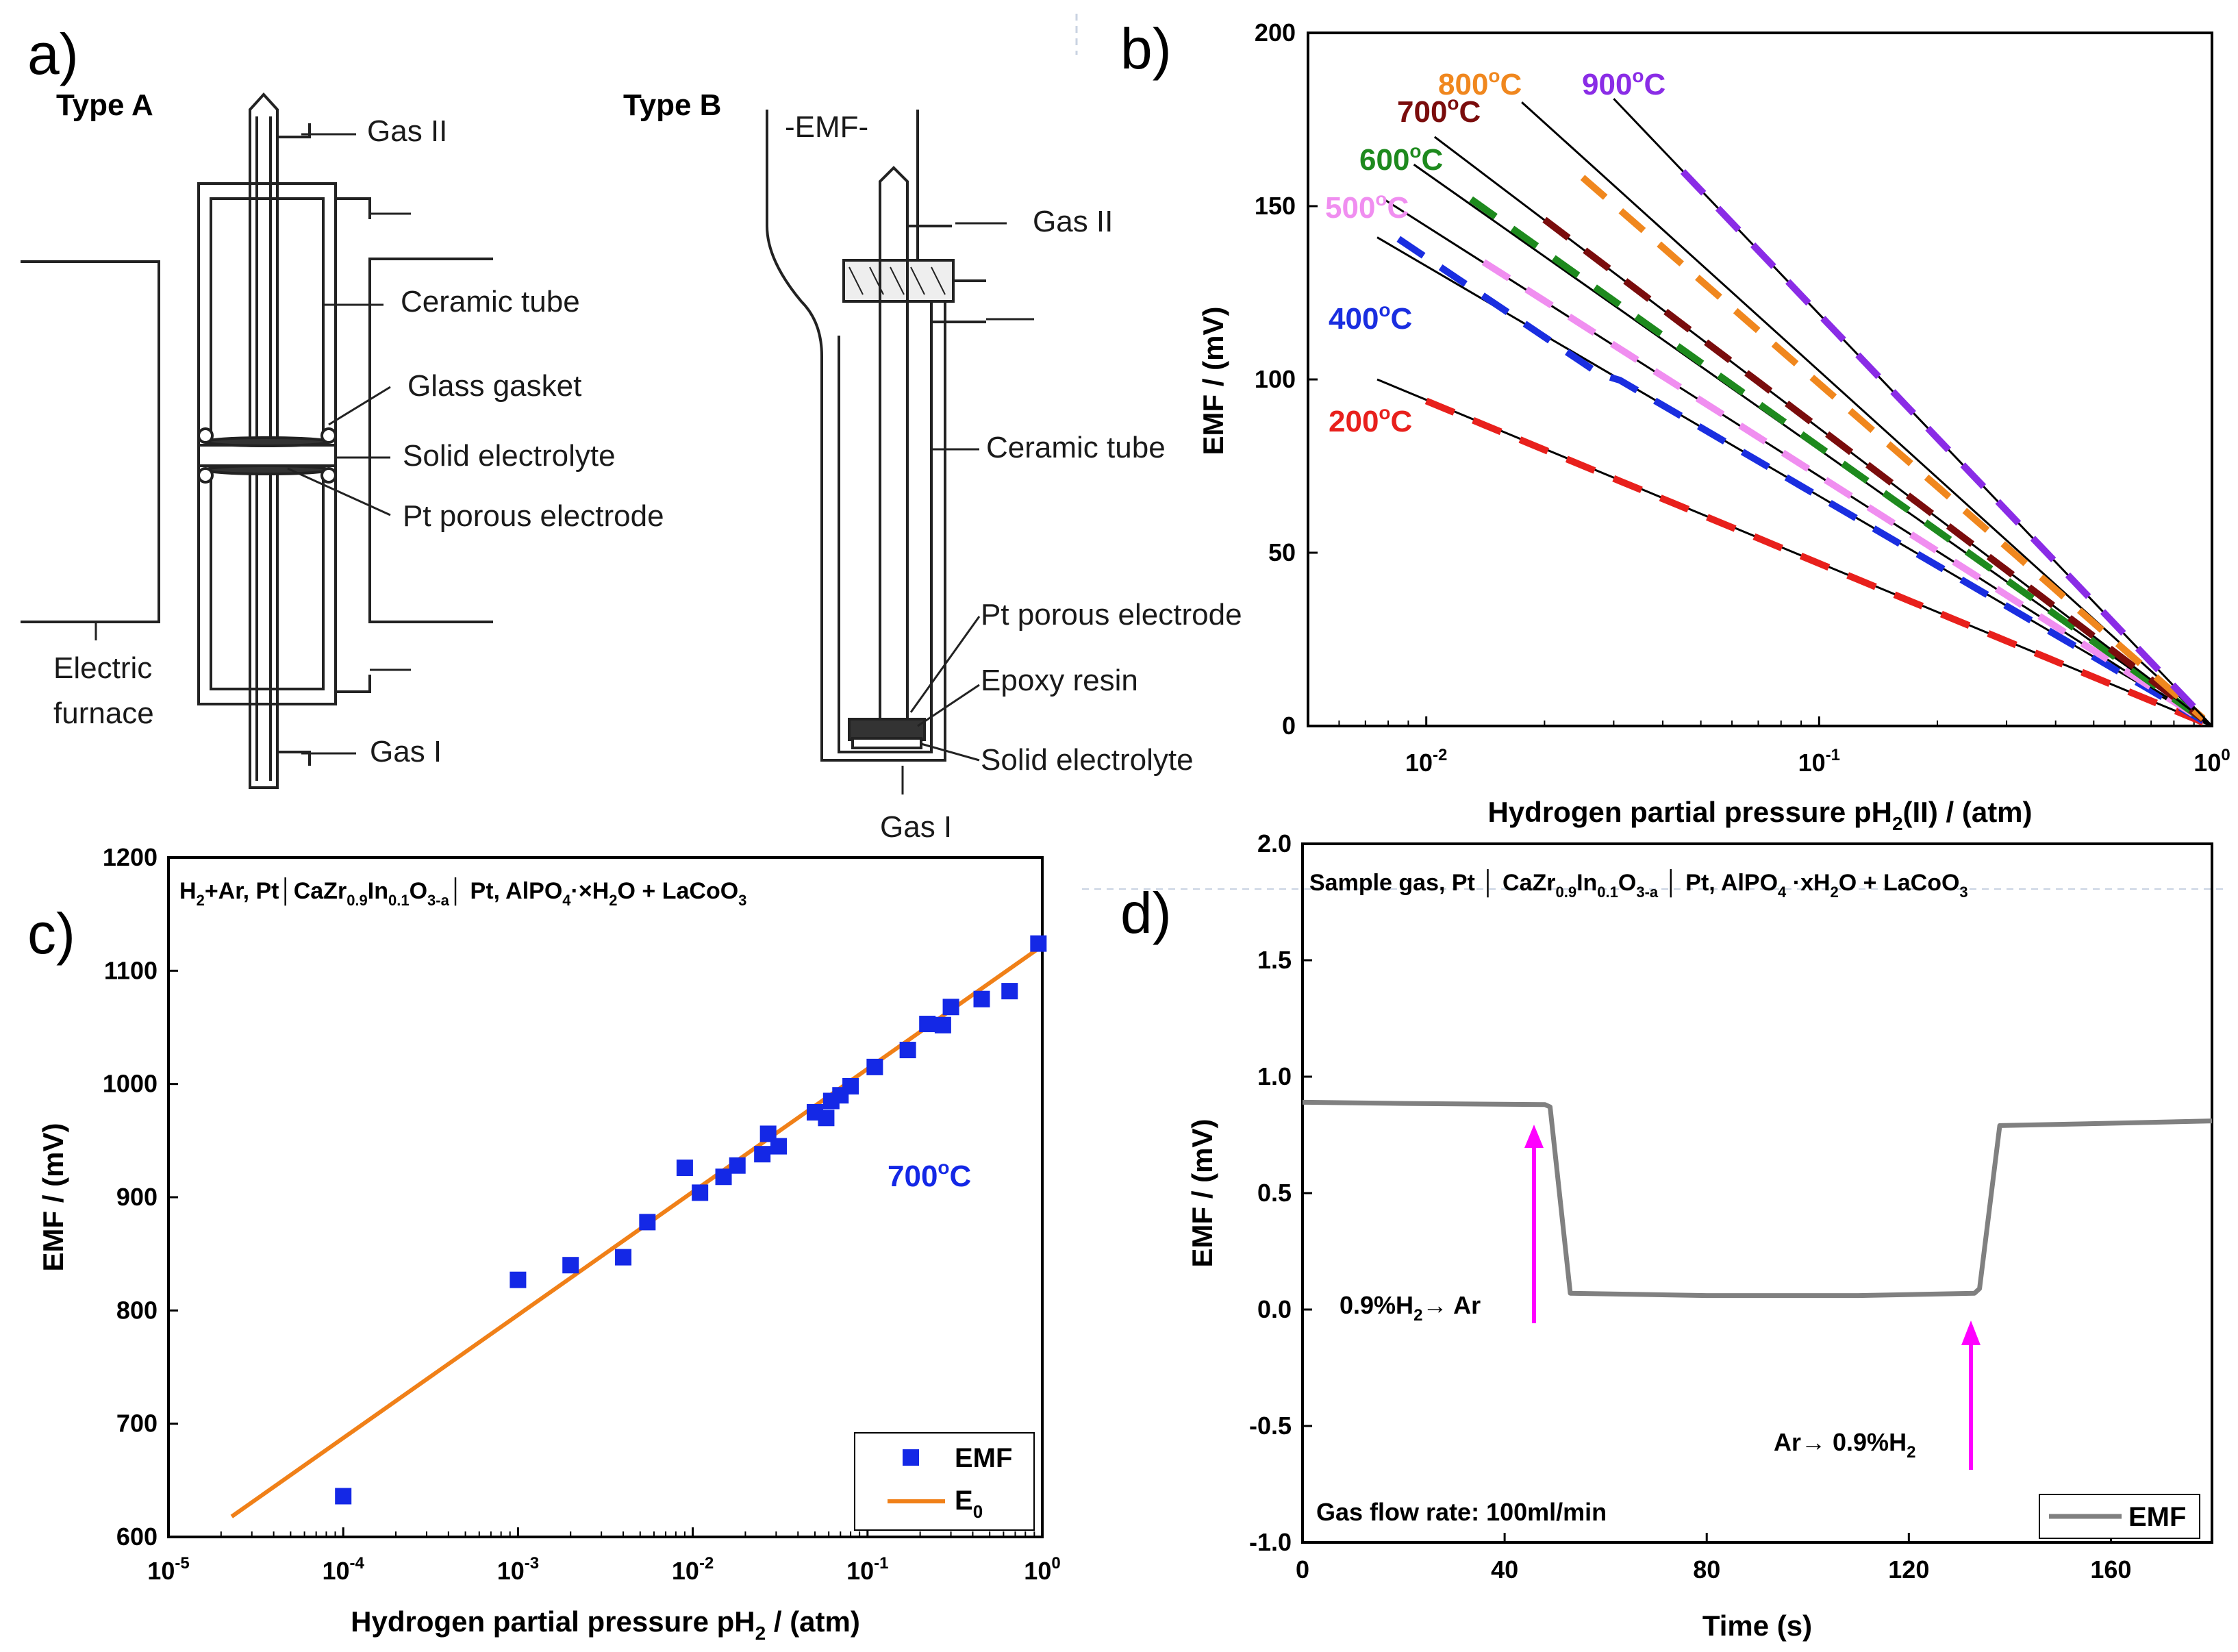  I want to click on panel-c-x-tick-label: 10⁻⁵, so click(168, 1569).